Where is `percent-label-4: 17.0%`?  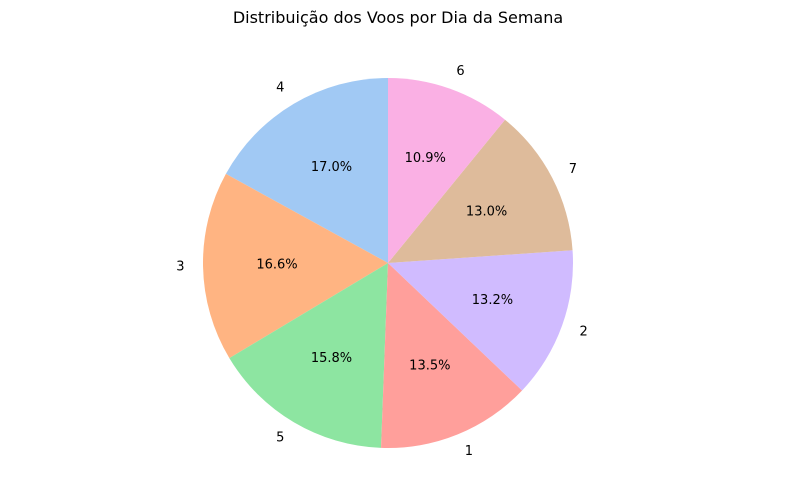 percent-label-4: 17.0% is located at coordinates (331, 167).